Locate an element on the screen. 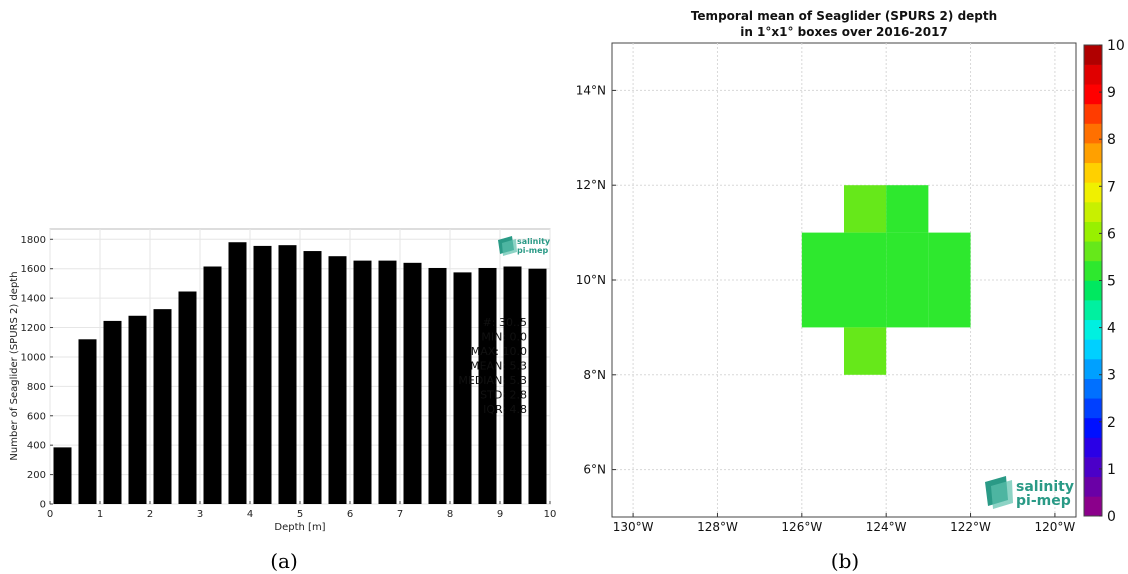  panel-a-stats-line: STD: 2.8 is located at coordinates (503, 395).